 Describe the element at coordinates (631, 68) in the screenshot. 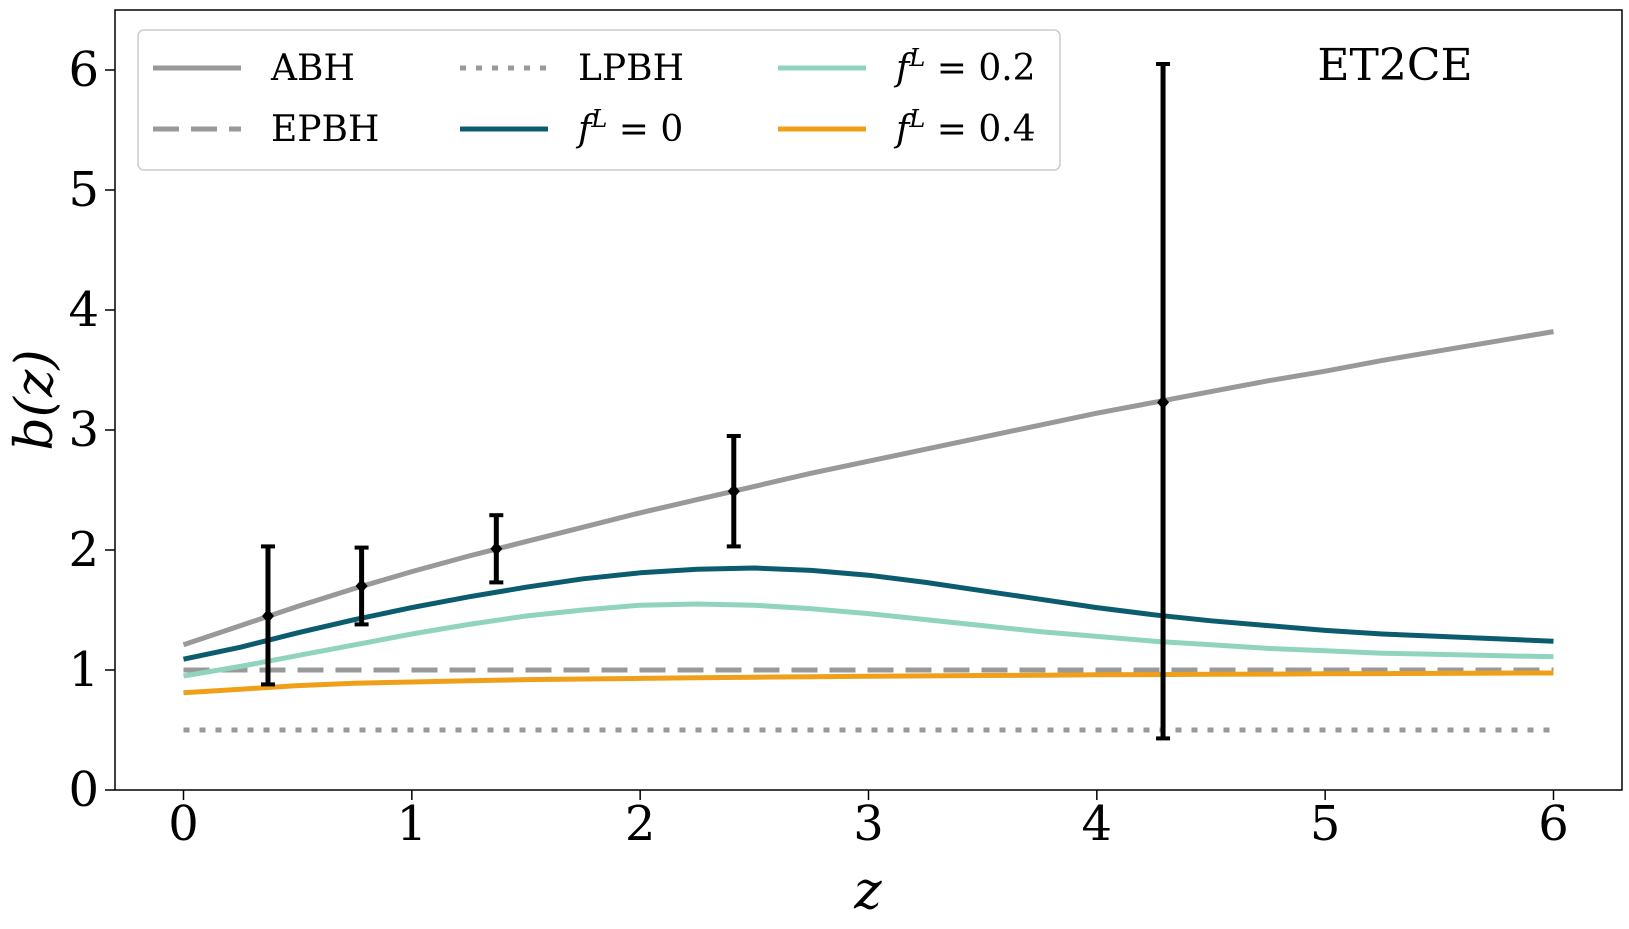

I see `legend-label-lpbh: LPBH` at that location.